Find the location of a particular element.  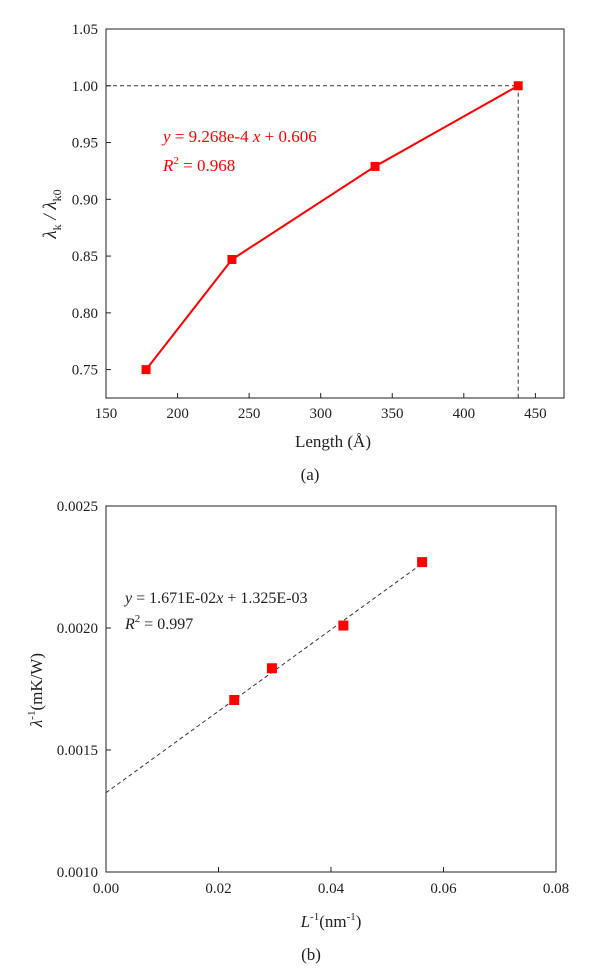

r2-a-value: = 0.968 is located at coordinates (207, 165).